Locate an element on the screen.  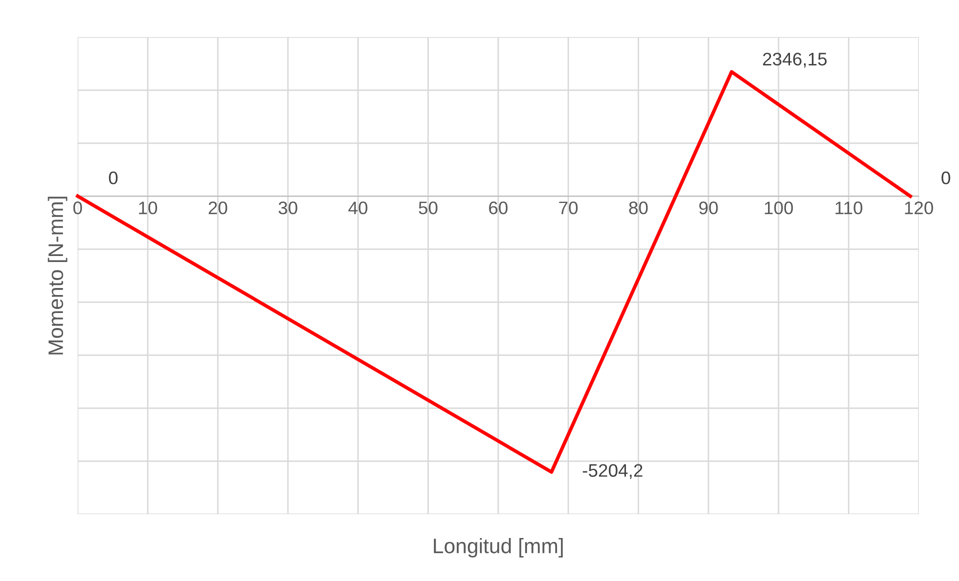
x-tick-label: 120 is located at coordinates (919, 208).